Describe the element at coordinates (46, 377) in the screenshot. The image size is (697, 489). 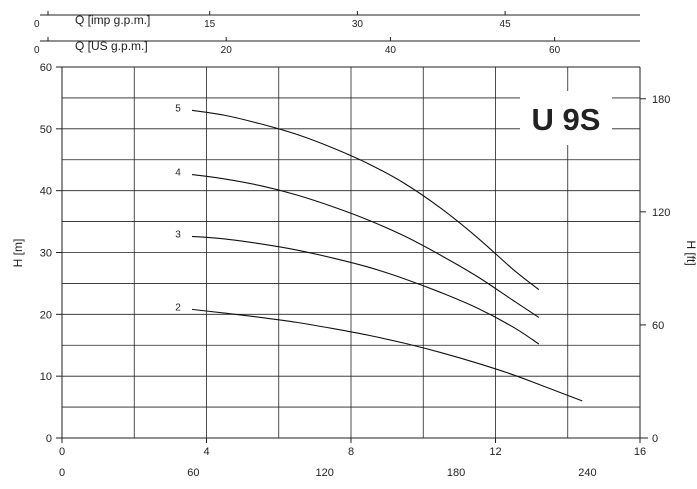
I see `y-left-tick-label: 10` at that location.